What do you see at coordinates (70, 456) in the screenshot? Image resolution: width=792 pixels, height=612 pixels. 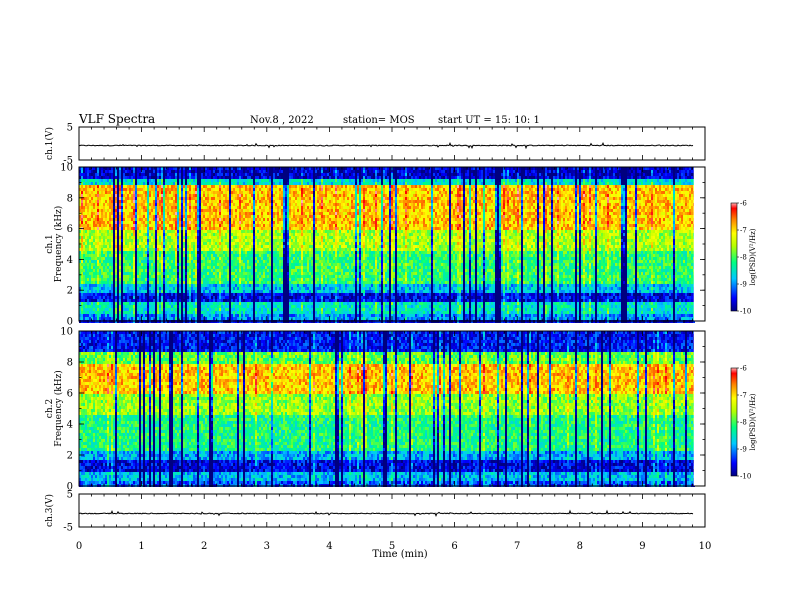 I see `ch2-spectrogram-ytick-label: 2` at bounding box center [70, 456].